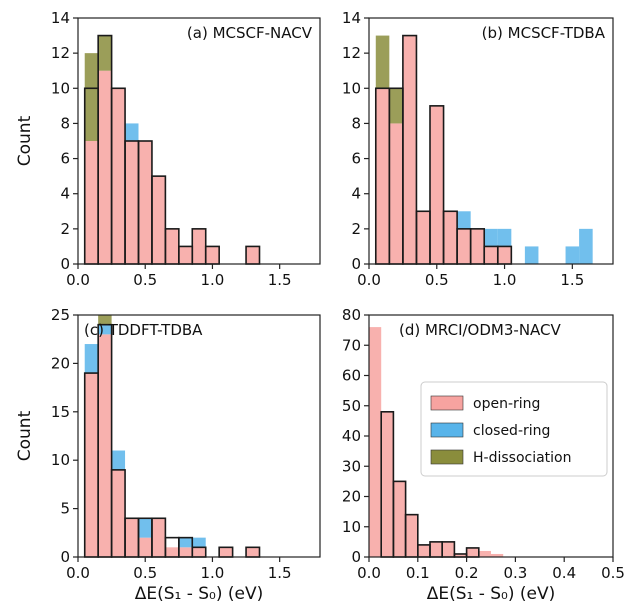  Describe the element at coordinates (447, 403) in the screenshot. I see `legend-swatch-open-ring` at that location.